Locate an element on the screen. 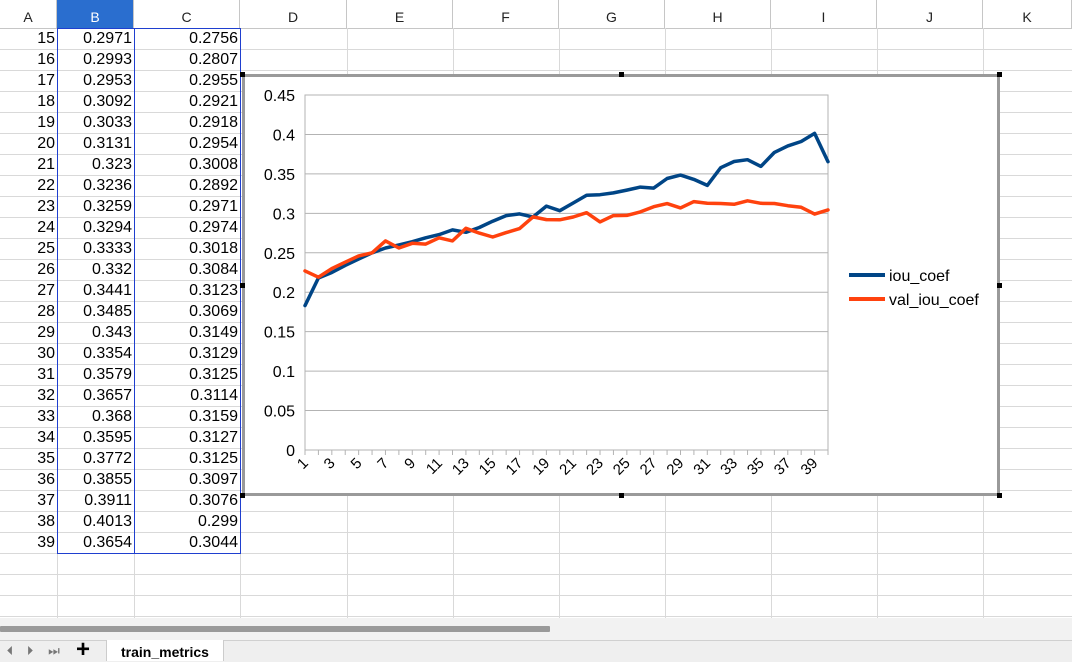  column-header-b: B is located at coordinates (95, 14).